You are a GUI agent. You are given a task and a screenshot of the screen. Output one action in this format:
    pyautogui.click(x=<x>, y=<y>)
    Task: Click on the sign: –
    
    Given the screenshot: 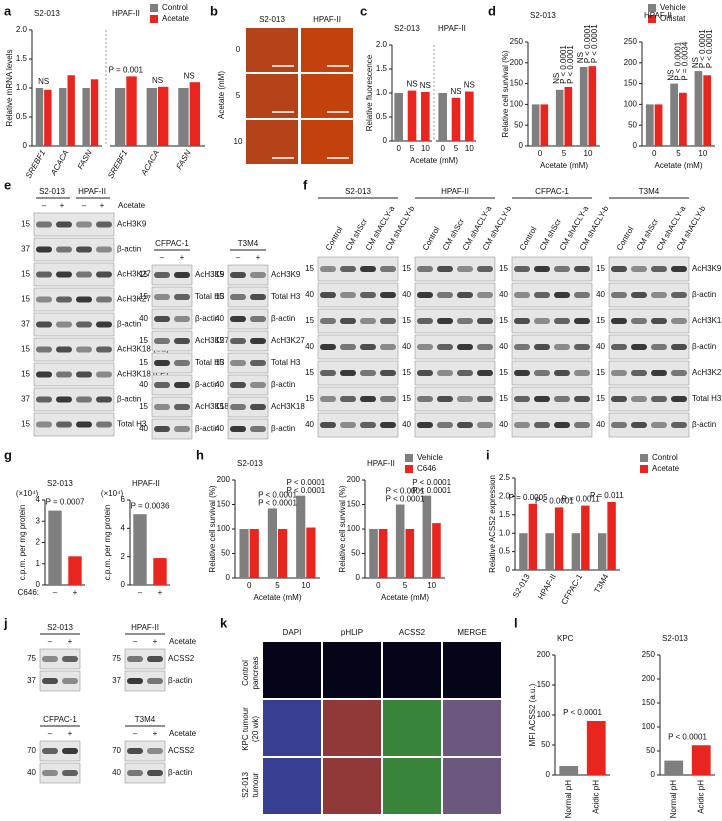 What is the action you would take?
    pyautogui.click(x=50, y=733)
    